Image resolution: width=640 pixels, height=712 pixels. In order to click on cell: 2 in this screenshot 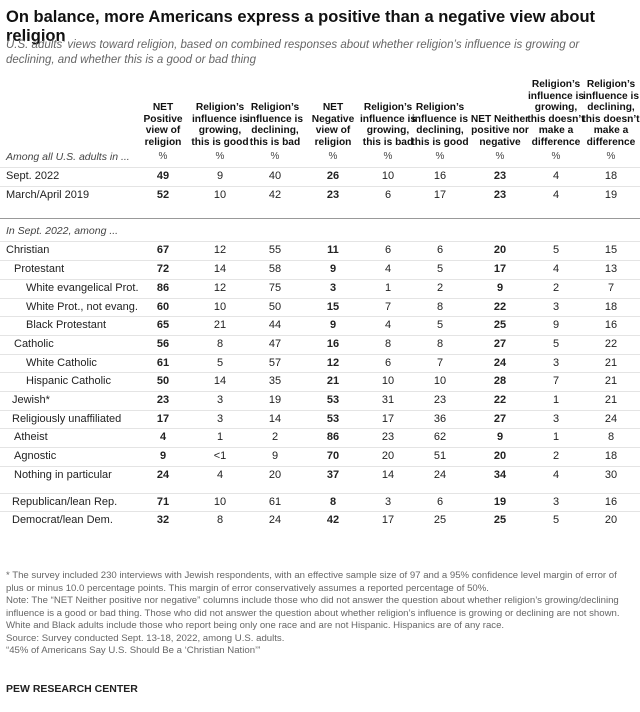, I will do `click(556, 456)`.